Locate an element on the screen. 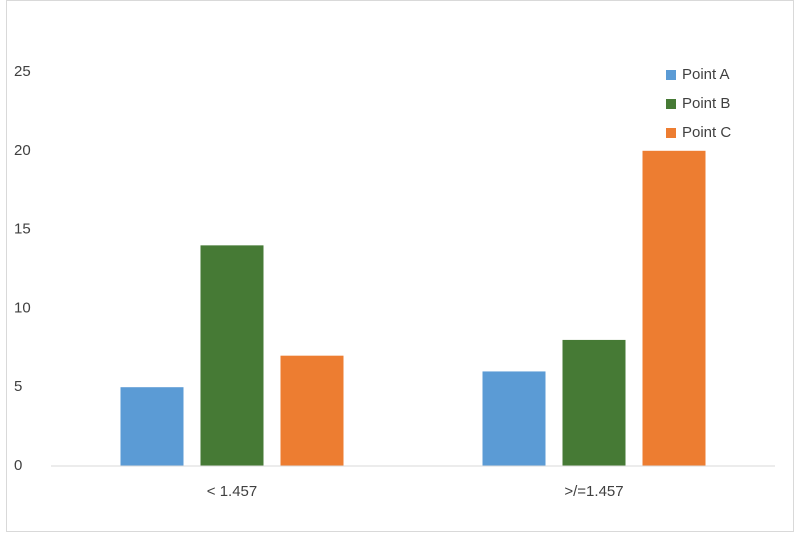  y-tick-label: 0 is located at coordinates (18, 465).